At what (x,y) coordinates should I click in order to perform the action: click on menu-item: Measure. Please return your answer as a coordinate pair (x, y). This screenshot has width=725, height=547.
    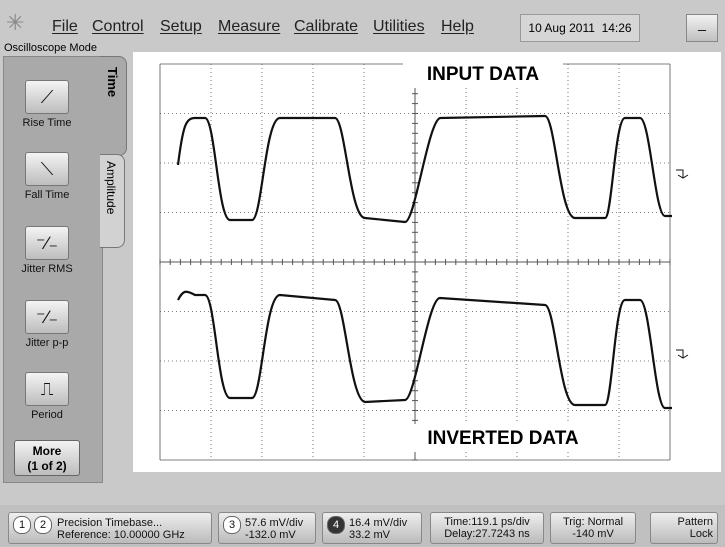
    Looking at the image, I should click on (249, 26).